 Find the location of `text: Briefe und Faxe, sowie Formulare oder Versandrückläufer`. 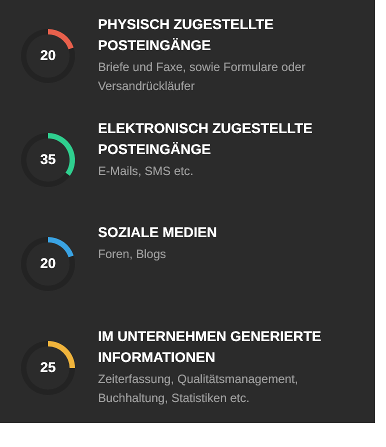

text: Briefe und Faxe, sowie Formulare oder Versandrückläufer is located at coordinates (202, 76).